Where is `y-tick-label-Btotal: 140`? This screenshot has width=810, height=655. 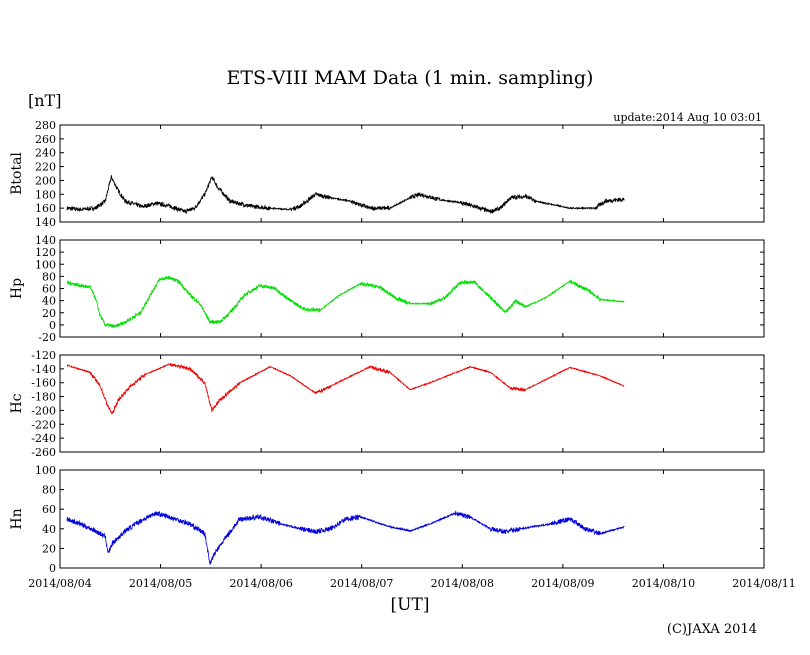 y-tick-label-Btotal: 140 is located at coordinates (45, 222).